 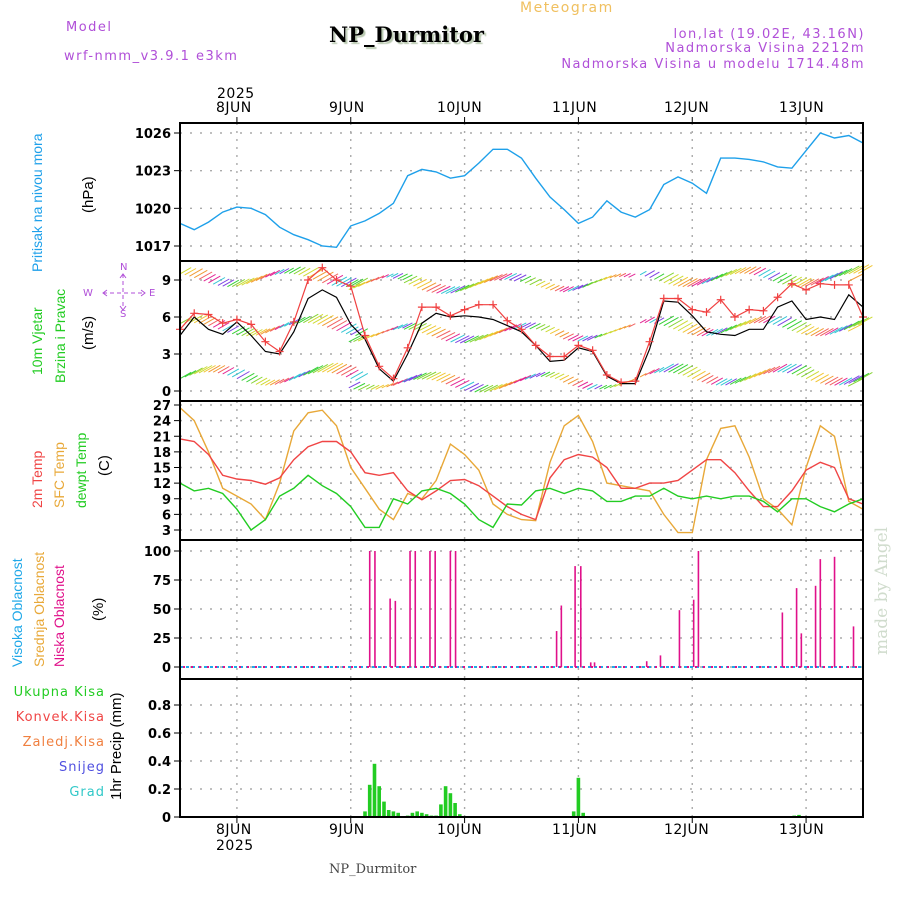 I want to click on y-tick-label: 0, so click(x=166, y=668).